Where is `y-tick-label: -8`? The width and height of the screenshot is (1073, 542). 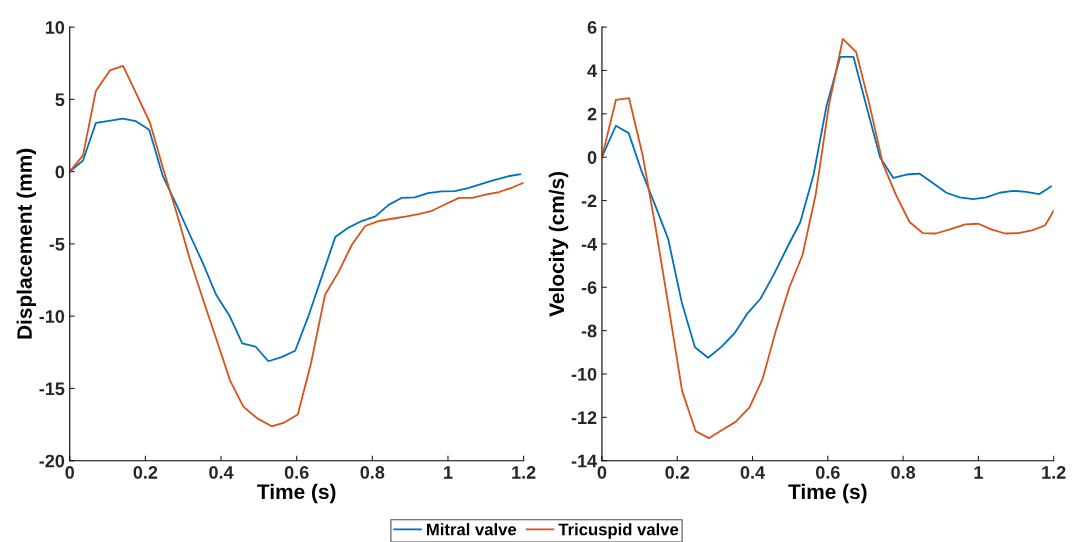 y-tick-label: -8 is located at coordinates (589, 331).